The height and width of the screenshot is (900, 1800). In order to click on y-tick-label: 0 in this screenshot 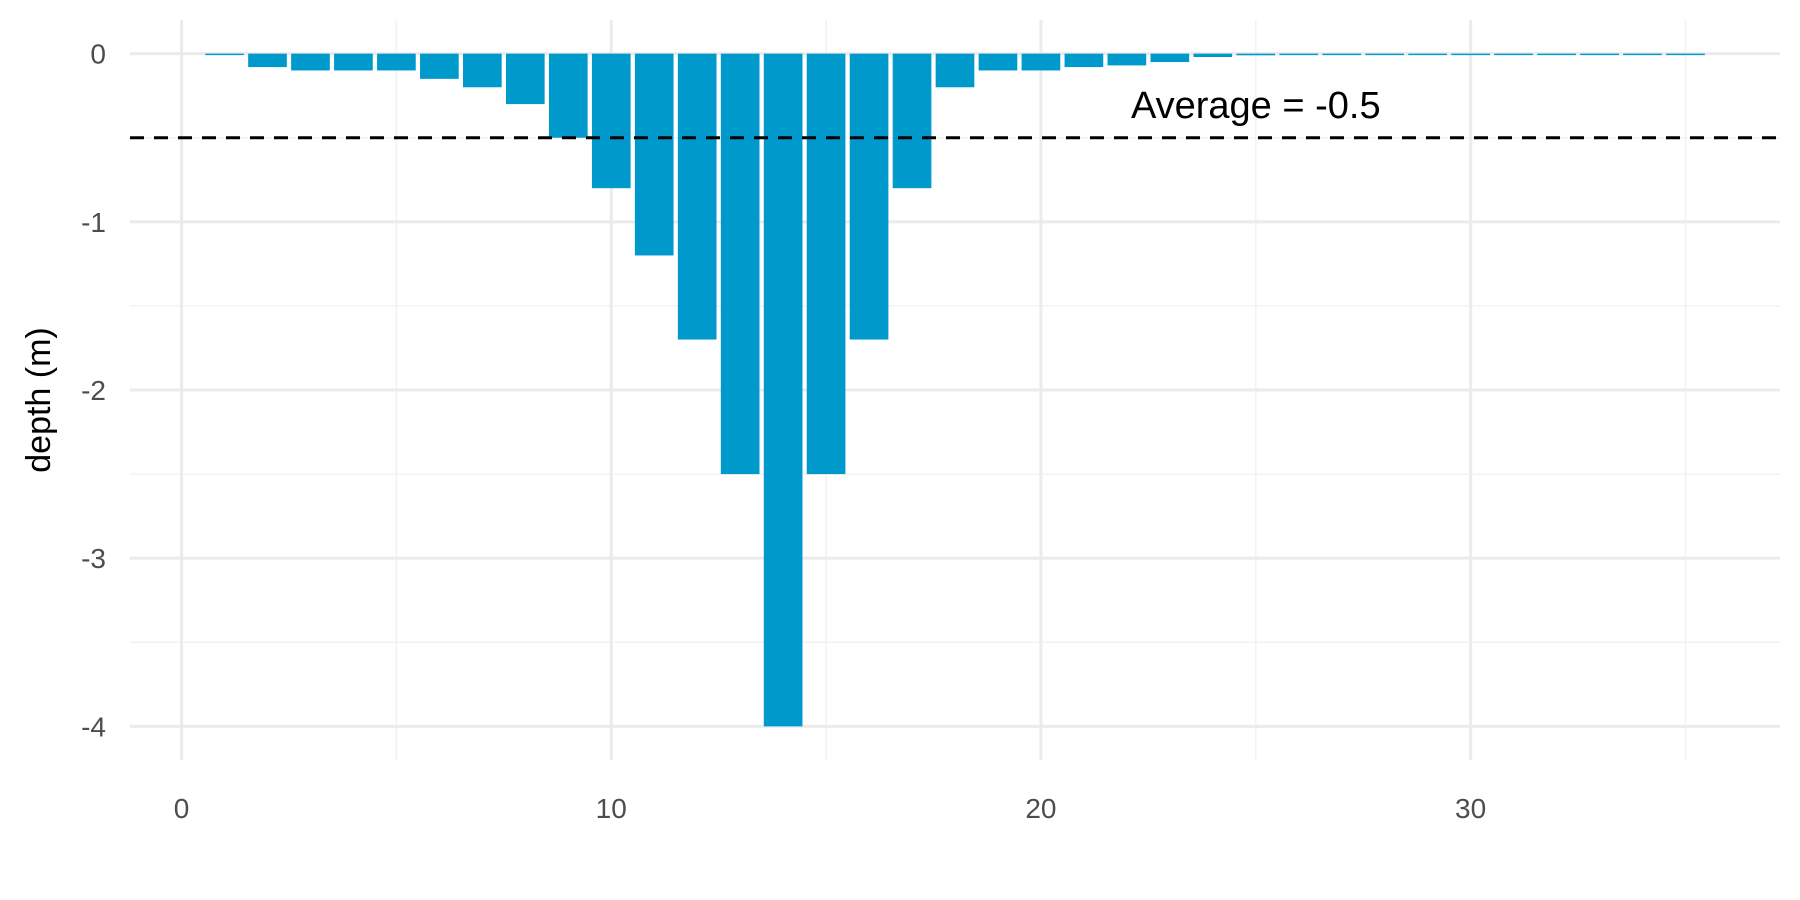, I will do `click(98, 54)`.